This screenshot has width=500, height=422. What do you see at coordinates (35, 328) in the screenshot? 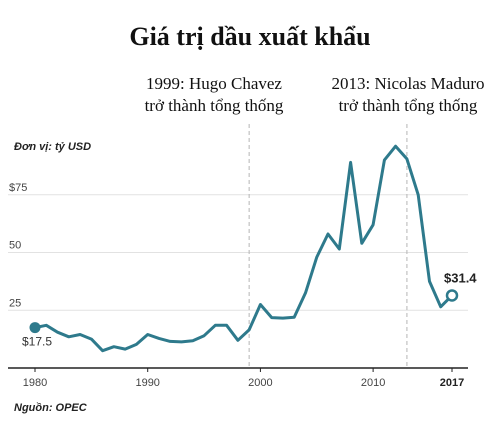
I see `start-point-marker` at bounding box center [35, 328].